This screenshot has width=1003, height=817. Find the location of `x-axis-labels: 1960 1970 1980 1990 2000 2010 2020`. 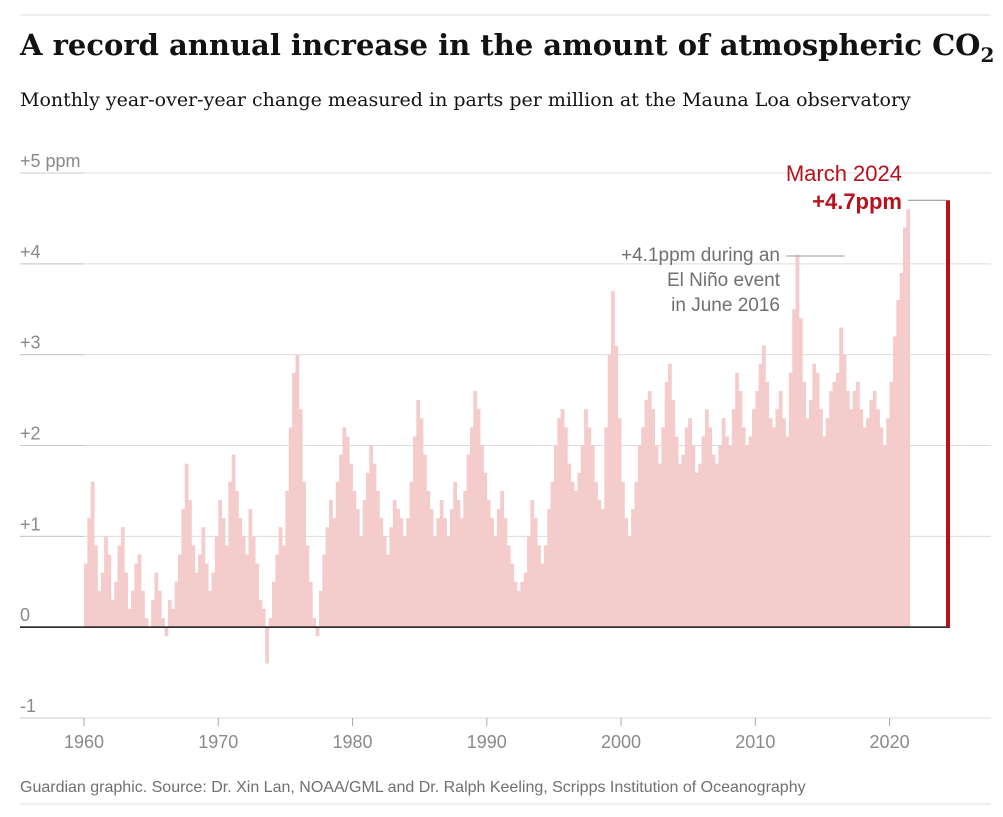

x-axis-labels: 1960 1970 1980 1990 2000 2010 2020 is located at coordinates (487, 735).